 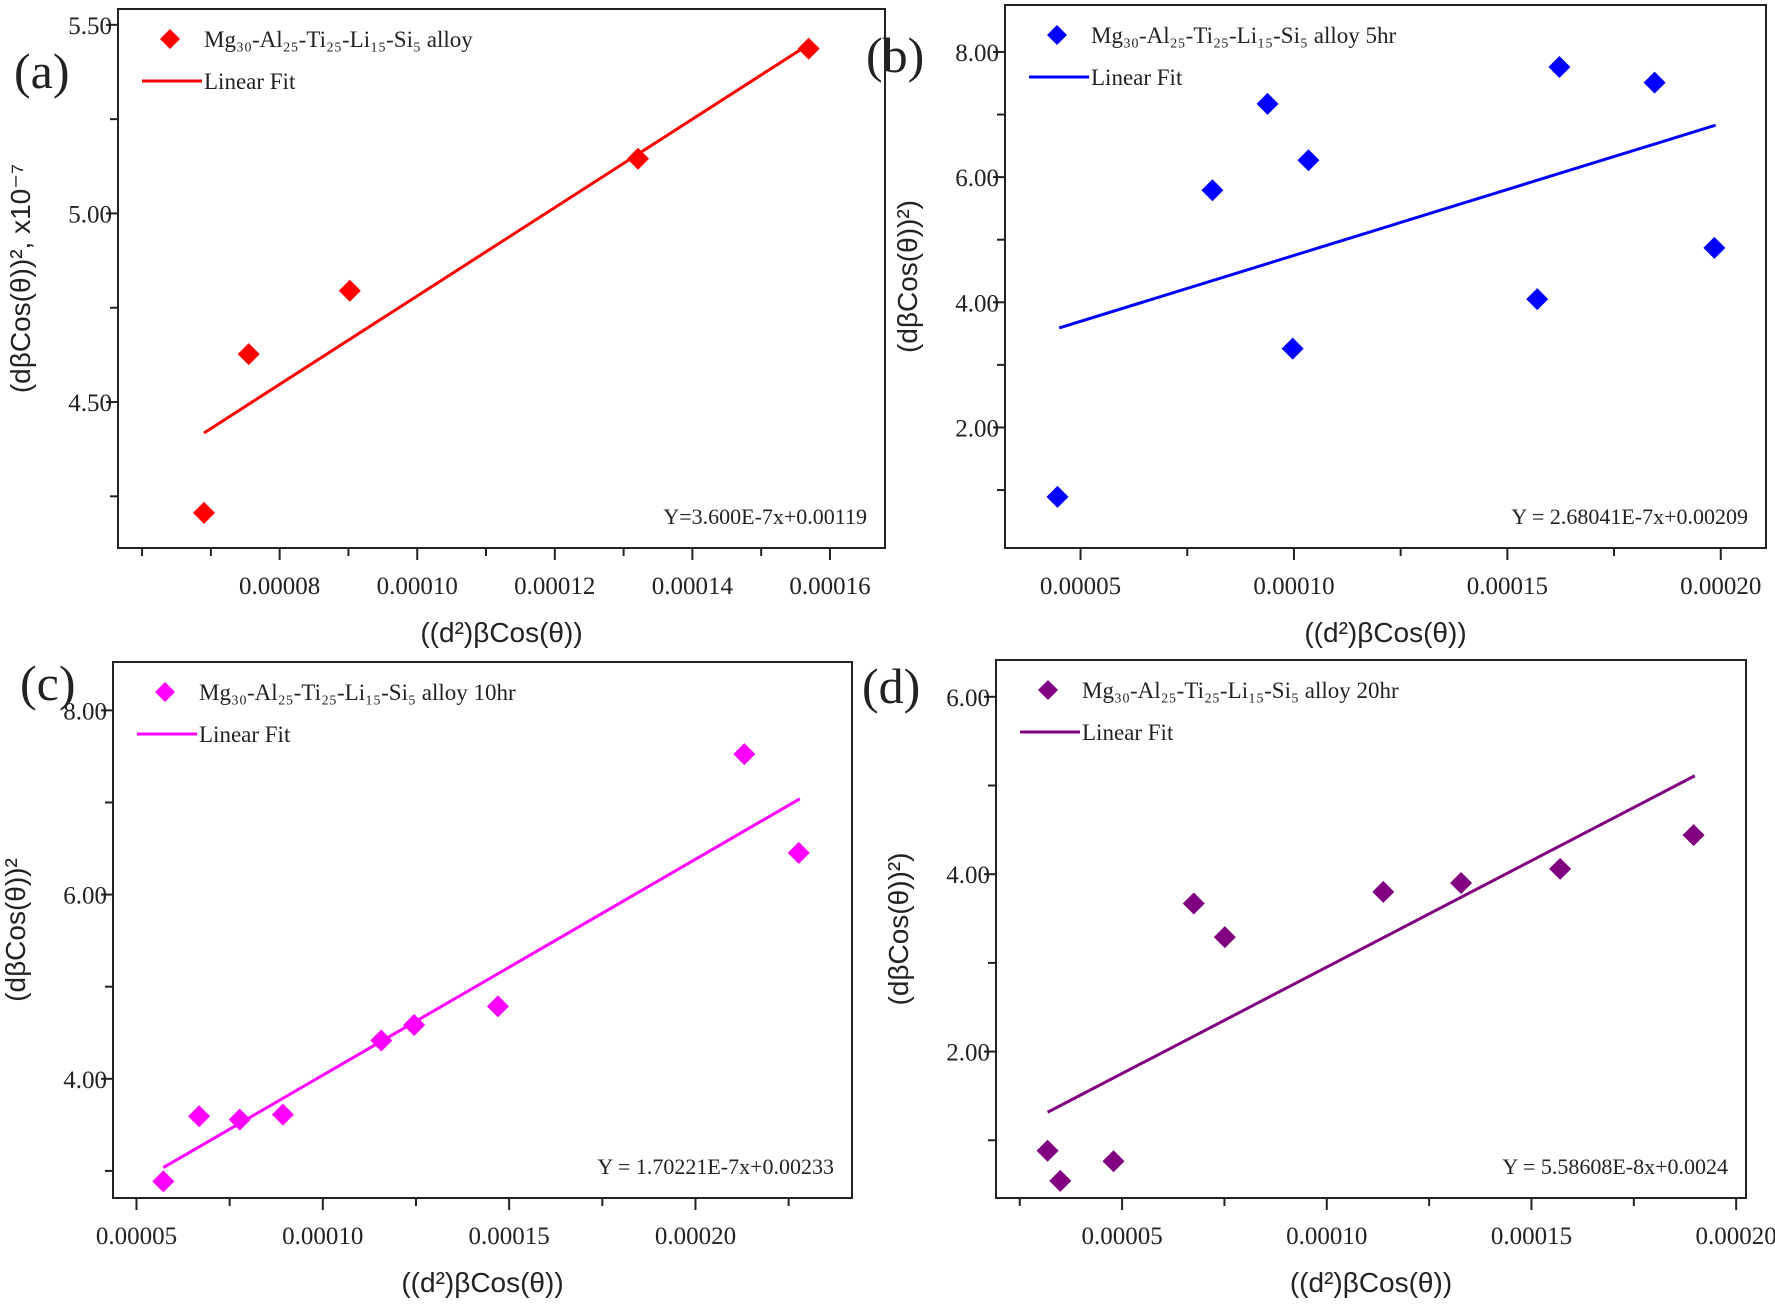 I want to click on fit-equation: Y = 5.58608E-8x+0.0024, so click(x=1615, y=1166).